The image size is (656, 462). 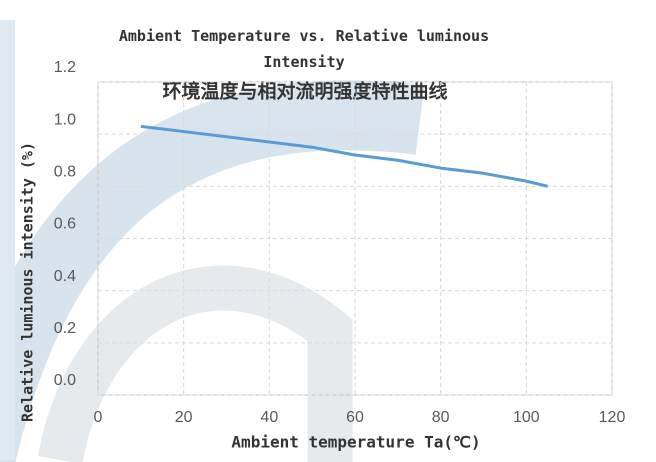 I want to click on x-axis-label: Ambient temperature Ta(℃), so click(x=355, y=442).